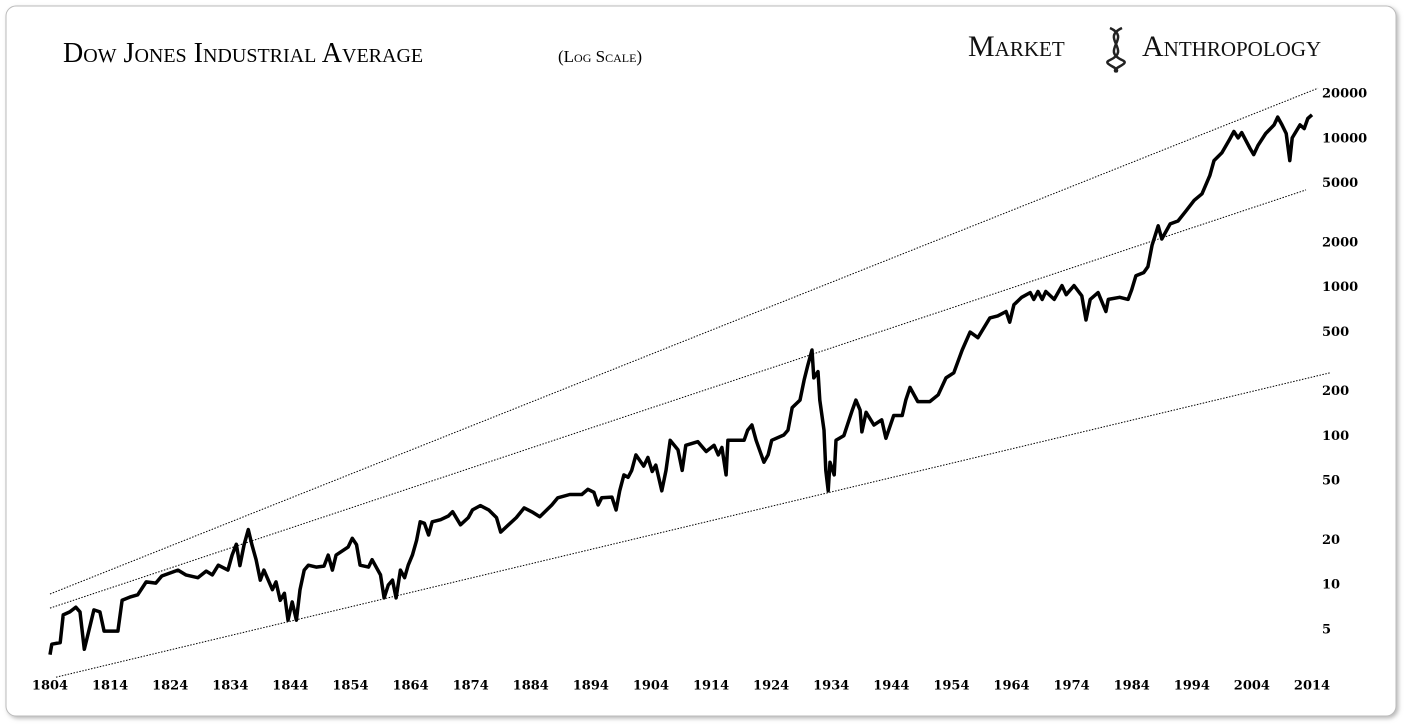 The height and width of the screenshot is (727, 1406). What do you see at coordinates (410, 686) in the screenshot?
I see `x-tick-label: 1864` at bounding box center [410, 686].